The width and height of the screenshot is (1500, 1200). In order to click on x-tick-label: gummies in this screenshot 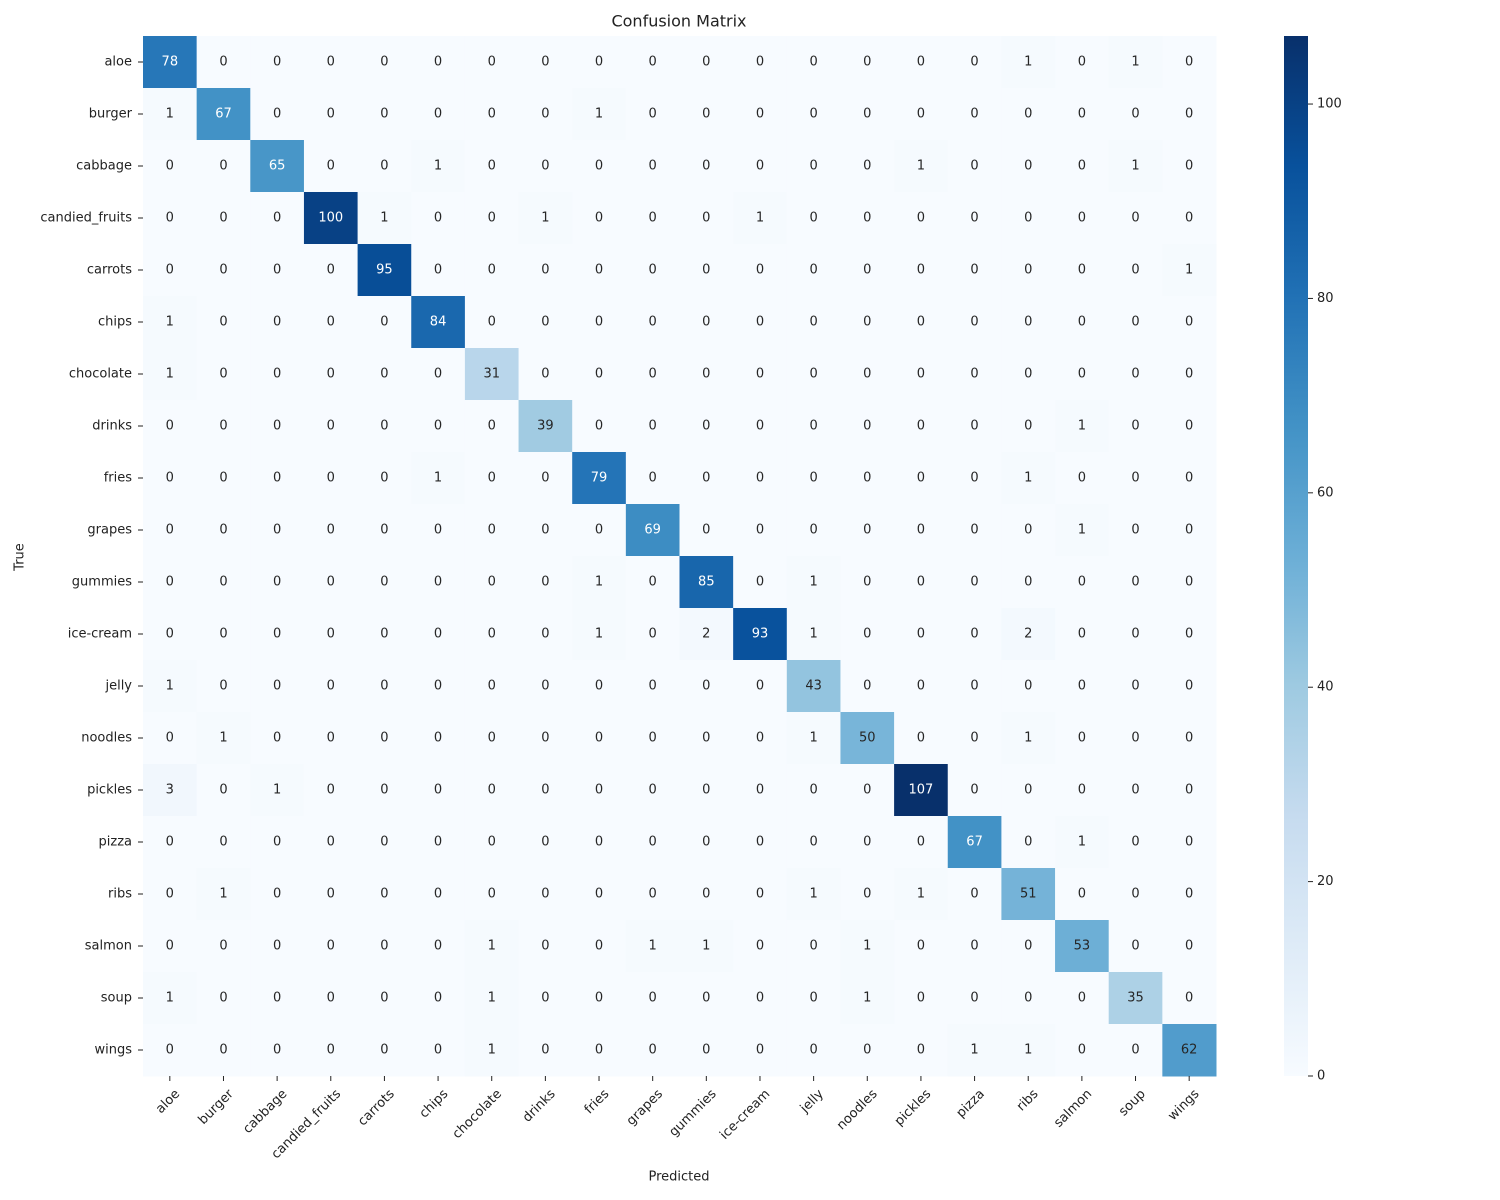, I will do `click(692, 1113)`.